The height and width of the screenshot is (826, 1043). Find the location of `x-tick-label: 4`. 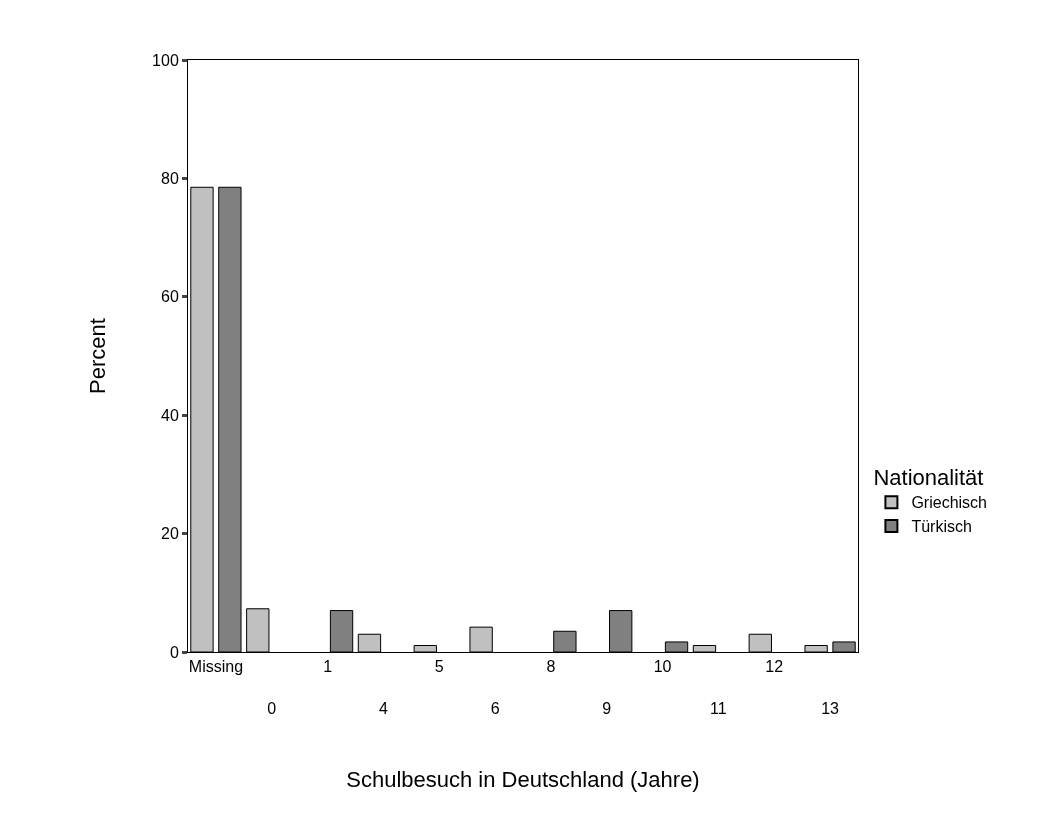

x-tick-label: 4 is located at coordinates (383, 708).